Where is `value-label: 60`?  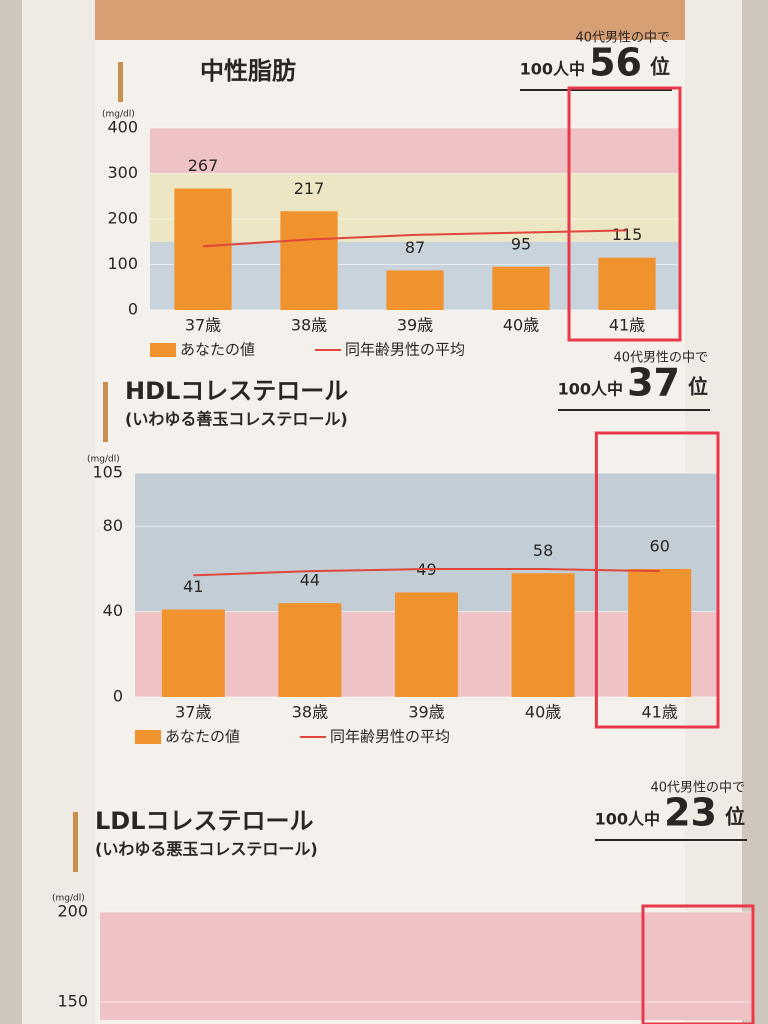
value-label: 60 is located at coordinates (660, 546).